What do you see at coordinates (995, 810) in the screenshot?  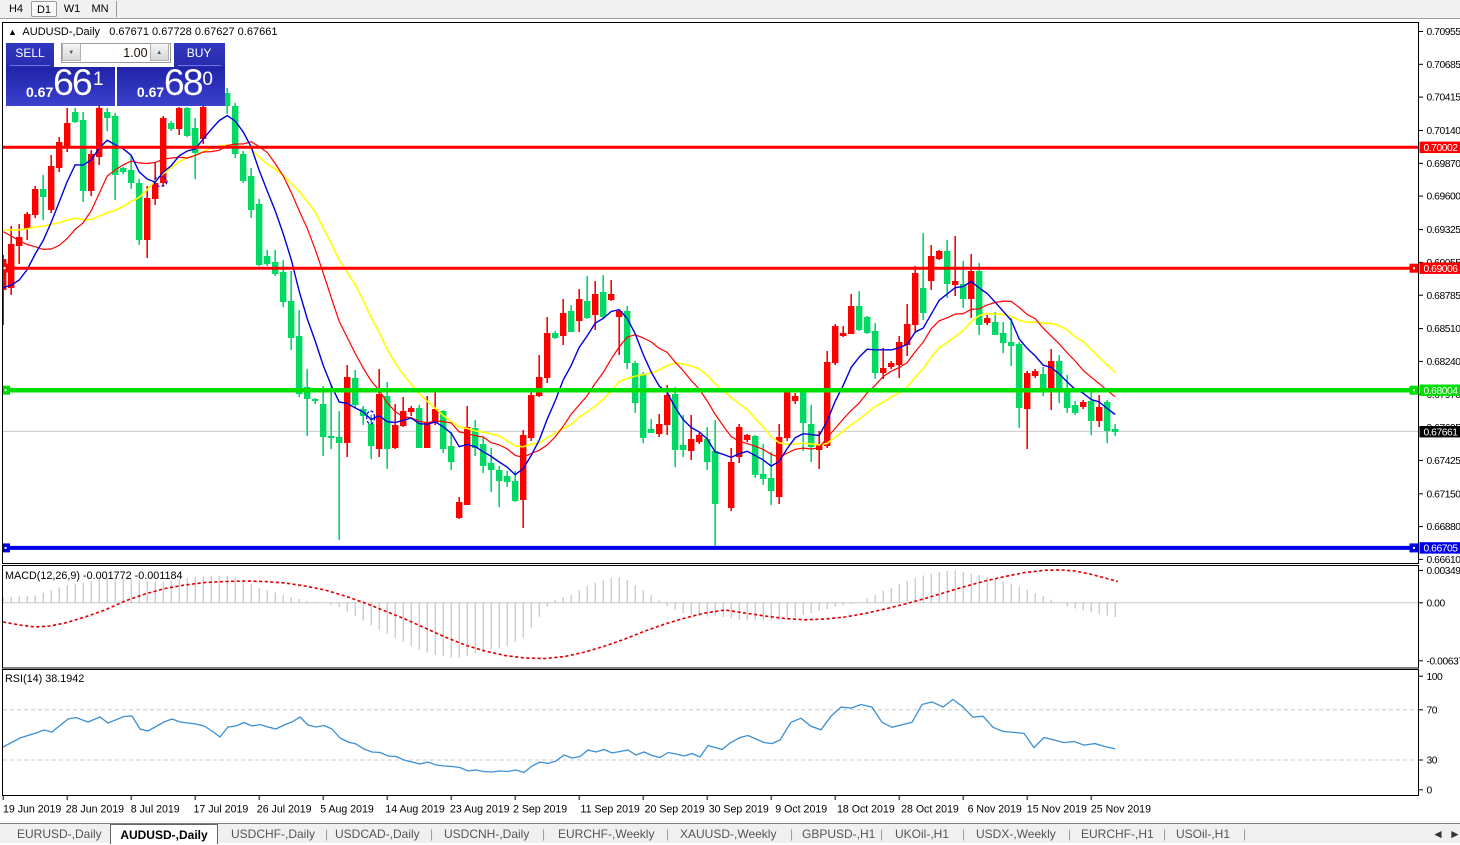 I see `svg-text: 6 Nov 2019` at bounding box center [995, 810].